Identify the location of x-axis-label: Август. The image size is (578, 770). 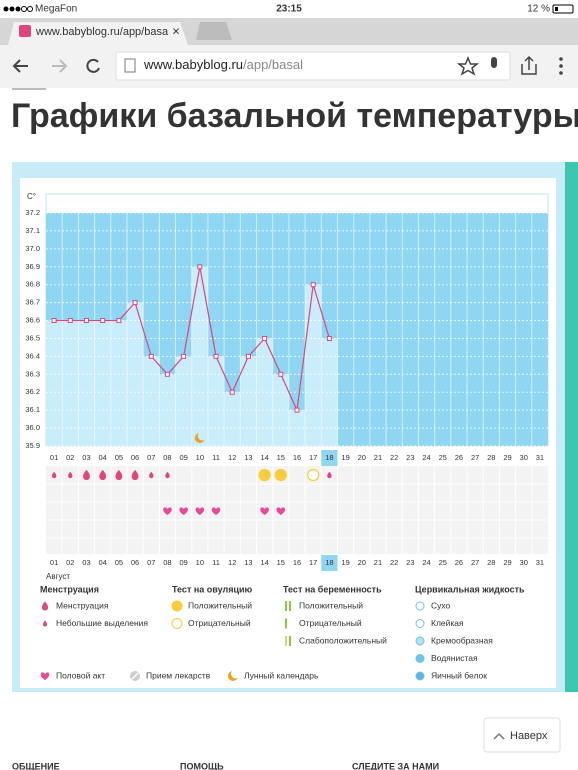
(58, 576).